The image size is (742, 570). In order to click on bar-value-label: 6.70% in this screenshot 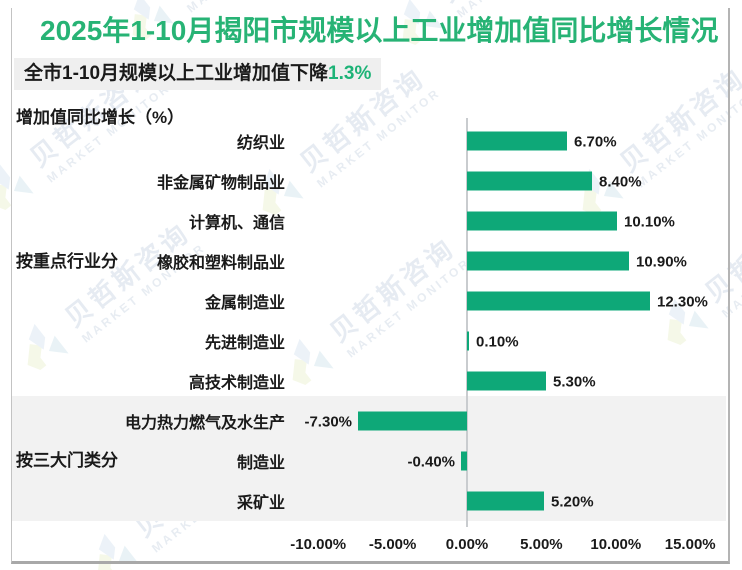, I will do `click(595, 142)`.